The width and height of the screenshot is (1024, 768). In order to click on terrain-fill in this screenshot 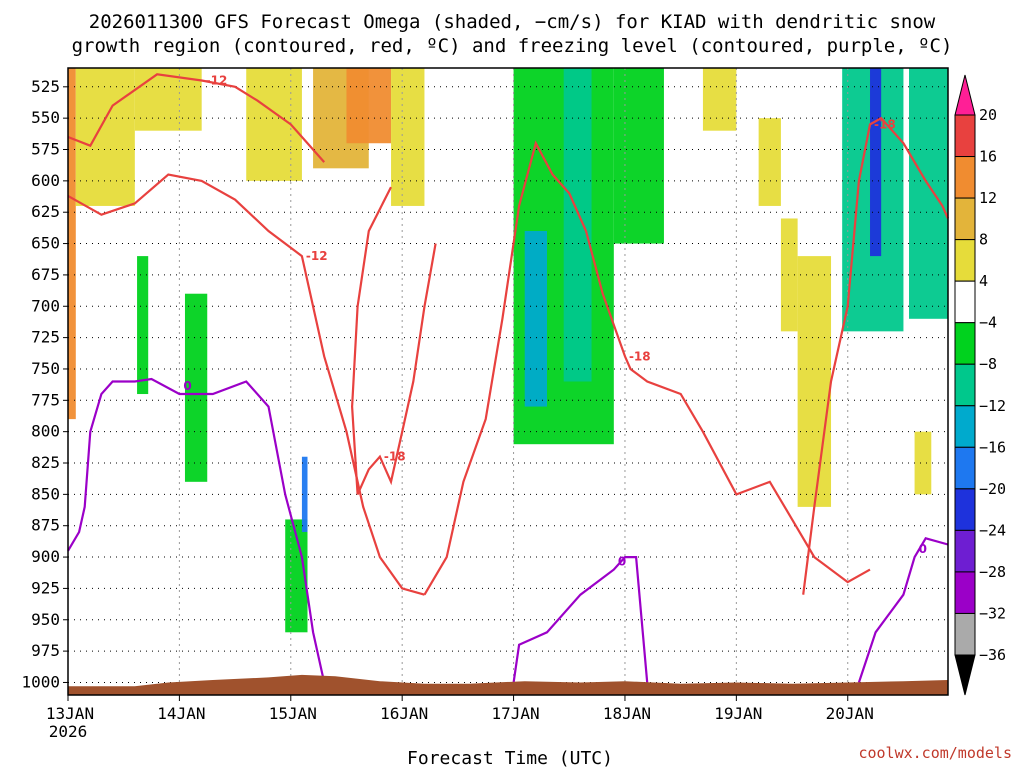, I will do `click(508, 684)`.